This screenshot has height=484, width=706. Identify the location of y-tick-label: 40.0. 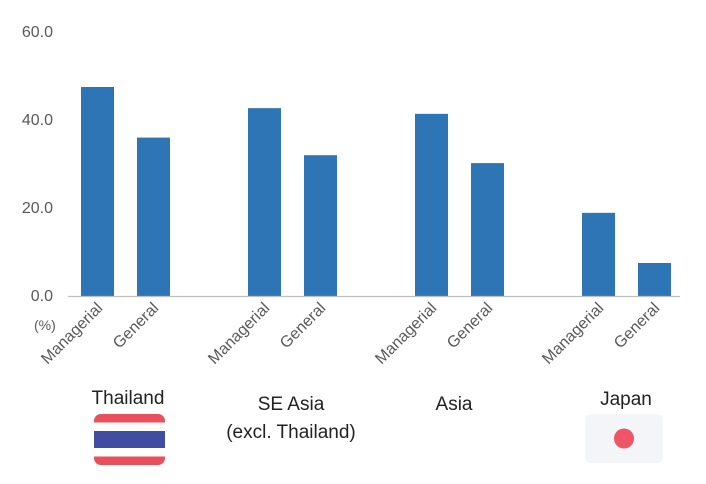
(37, 120).